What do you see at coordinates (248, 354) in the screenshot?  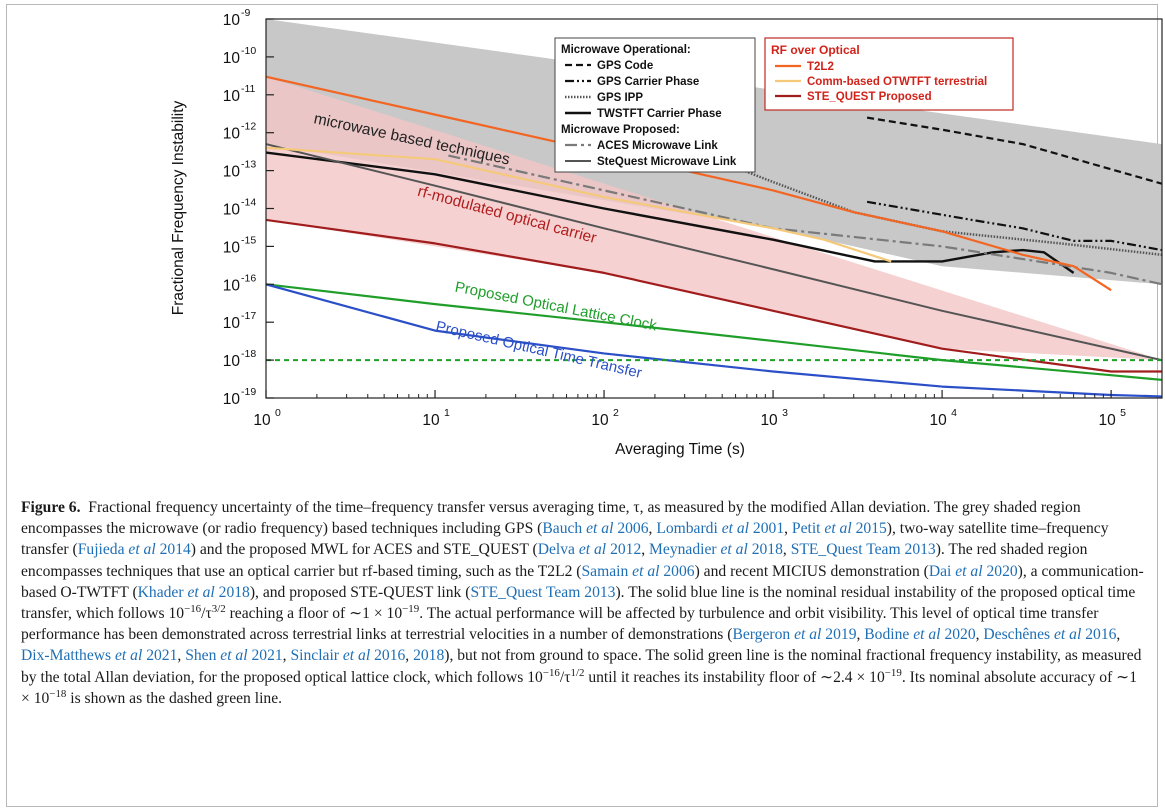 I see `y-tick-exponent: -18` at bounding box center [248, 354].